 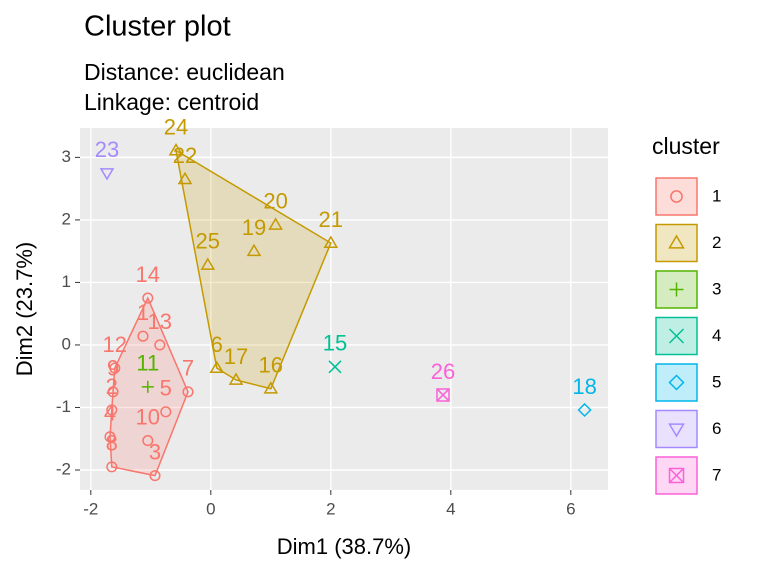 What do you see at coordinates (185, 155) in the screenshot?
I see `point-label: 22` at bounding box center [185, 155].